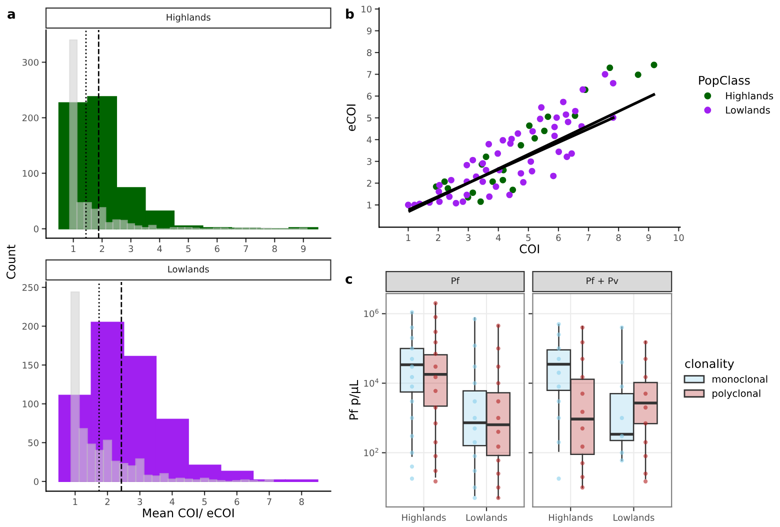 This screenshot has width=780, height=527. What do you see at coordinates (369, 140) in the screenshot?
I see `y-tick-label: 4` at bounding box center [369, 140].